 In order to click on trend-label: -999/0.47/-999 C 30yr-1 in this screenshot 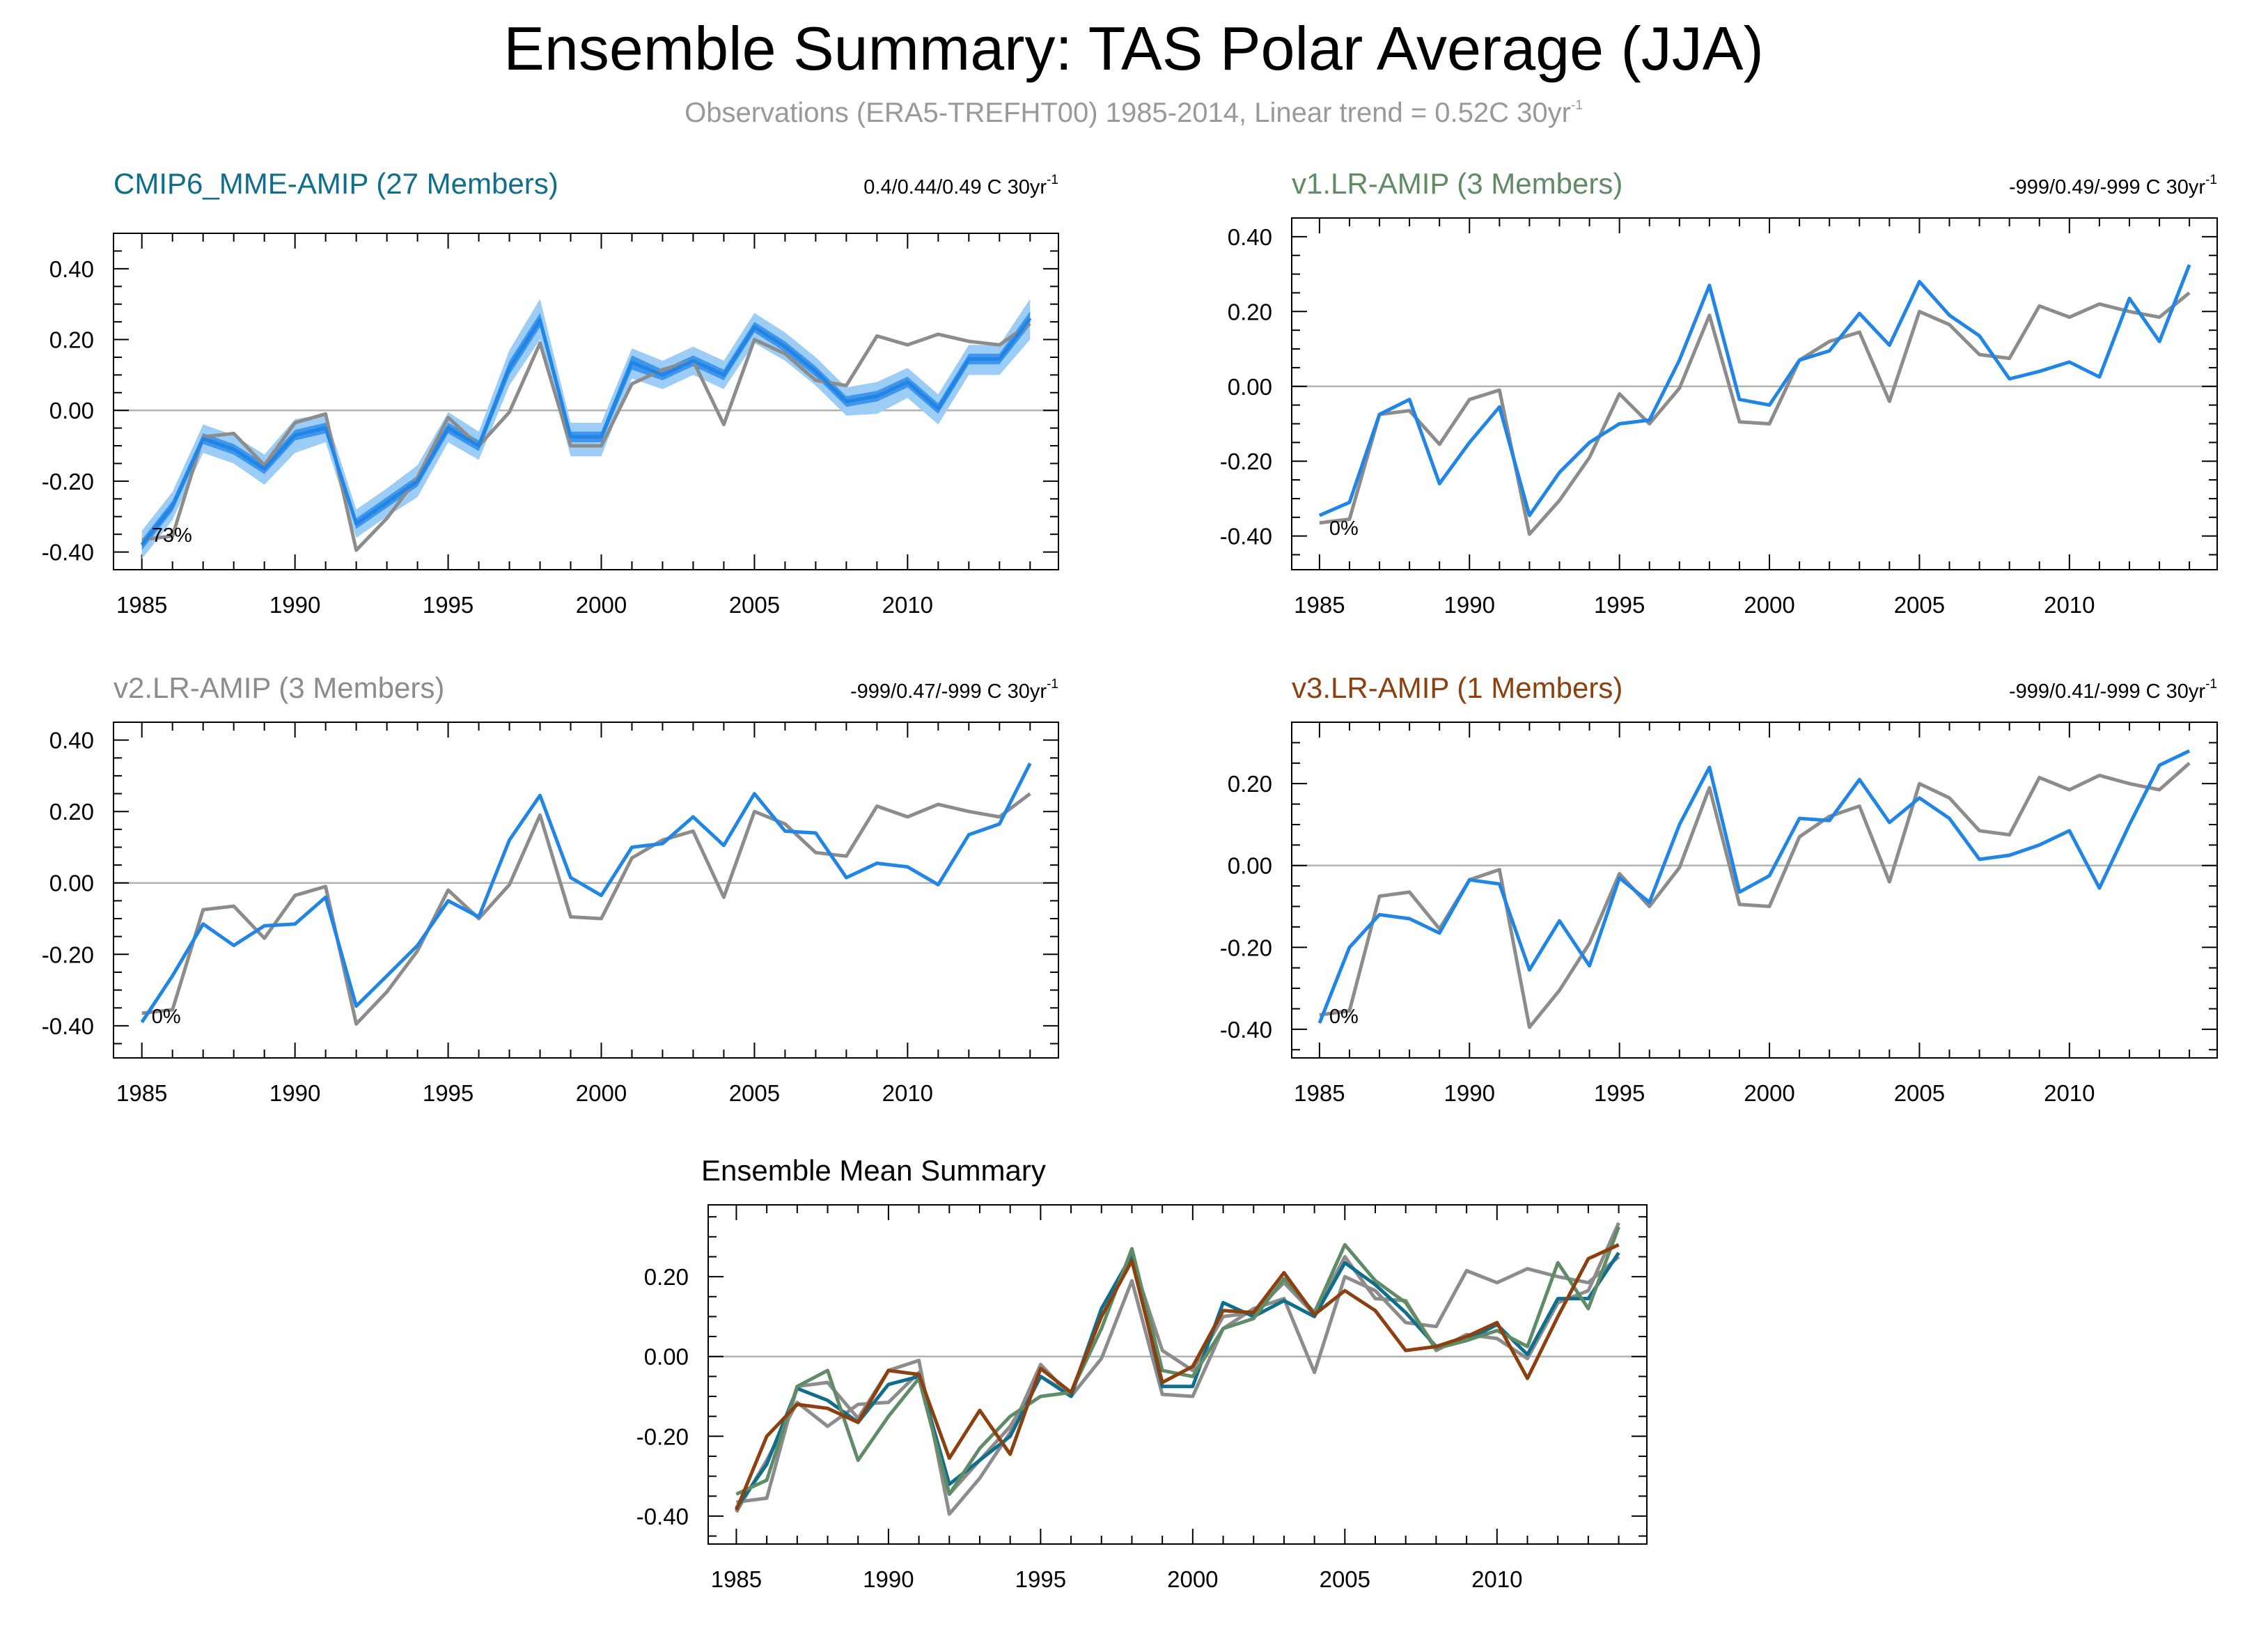, I will do `click(954, 690)`.